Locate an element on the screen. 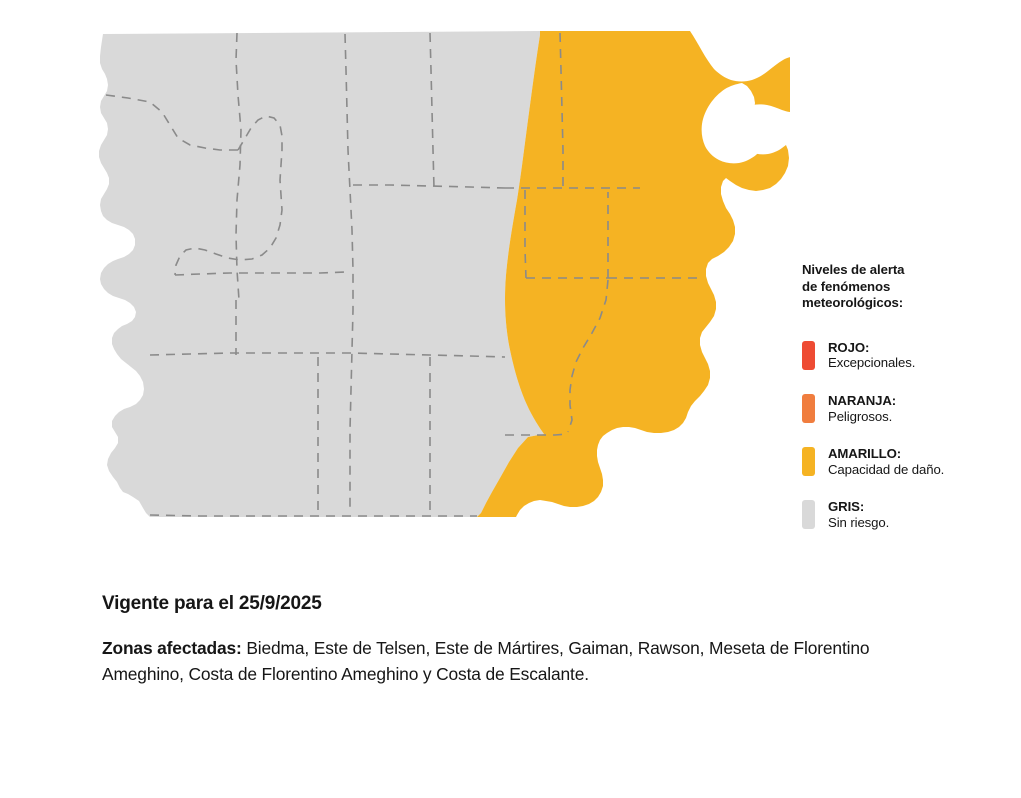  swatch-amarillo is located at coordinates (808, 462).